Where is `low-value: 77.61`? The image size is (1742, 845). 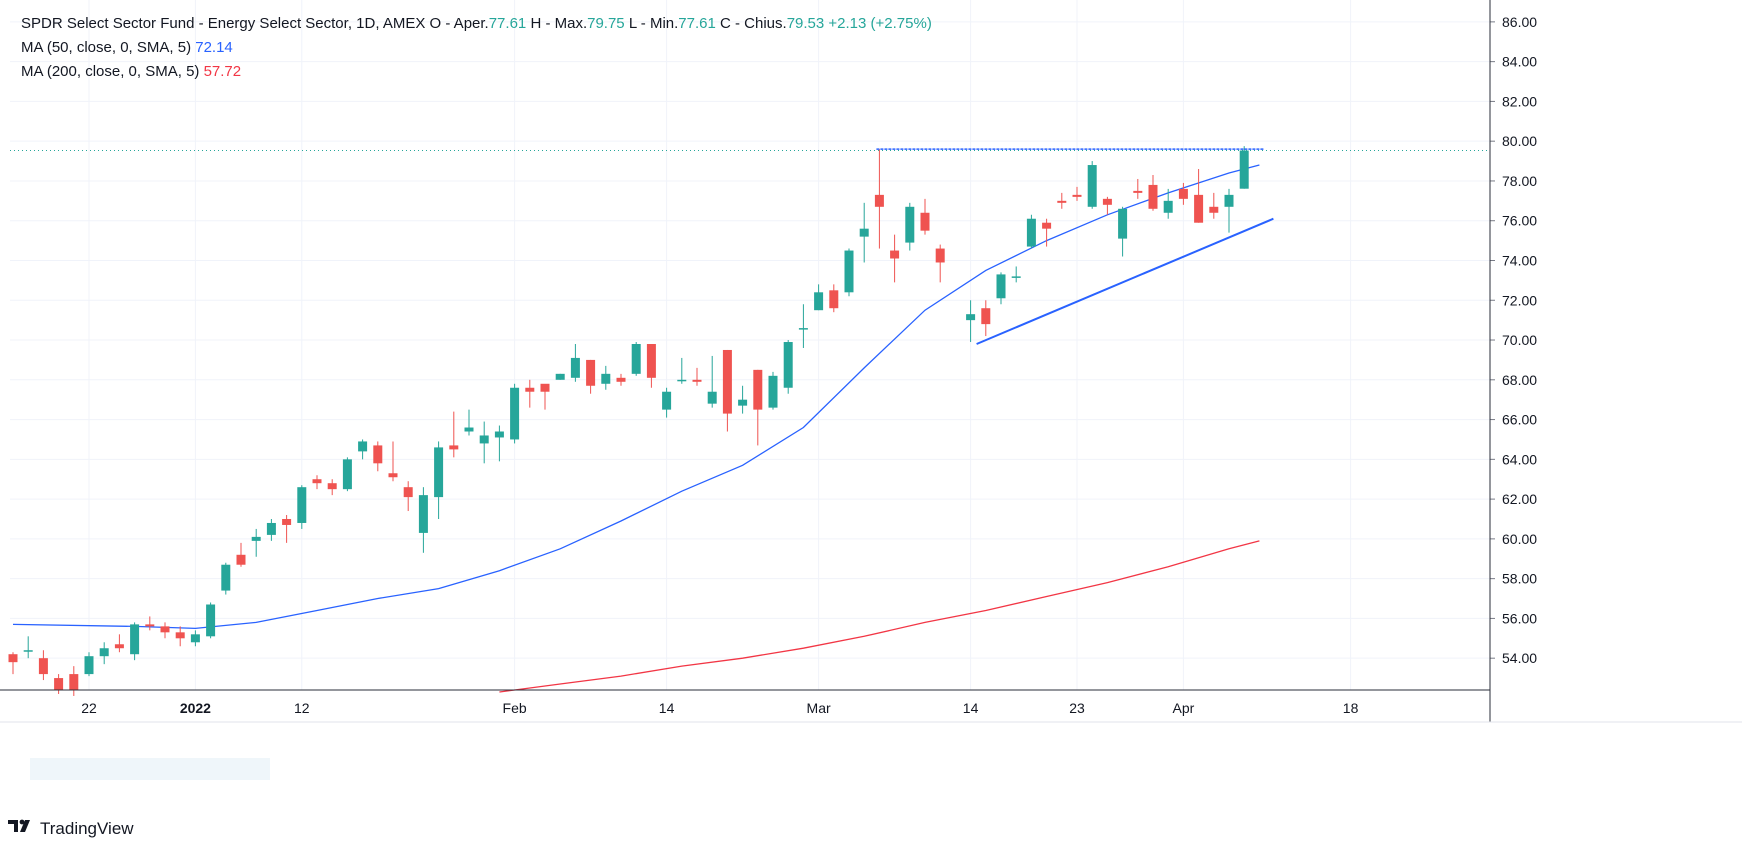 low-value: 77.61 is located at coordinates (697, 23).